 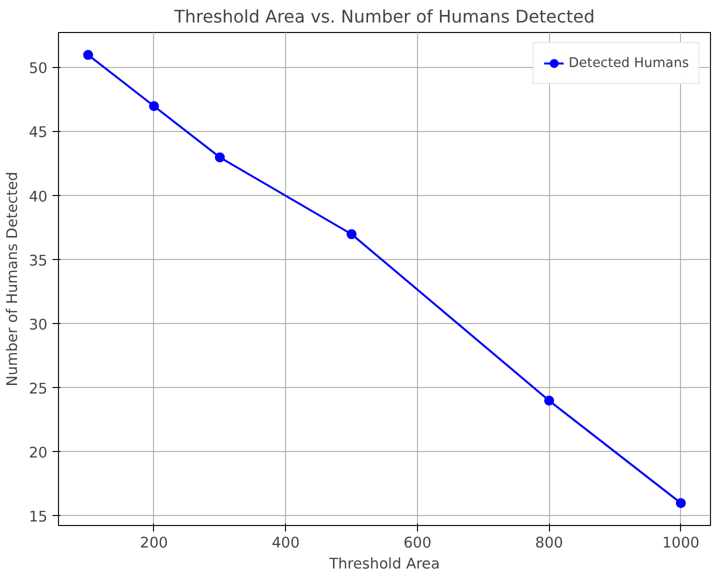 I want to click on y-axis-title: Number of Humans Detected, so click(x=12, y=279).